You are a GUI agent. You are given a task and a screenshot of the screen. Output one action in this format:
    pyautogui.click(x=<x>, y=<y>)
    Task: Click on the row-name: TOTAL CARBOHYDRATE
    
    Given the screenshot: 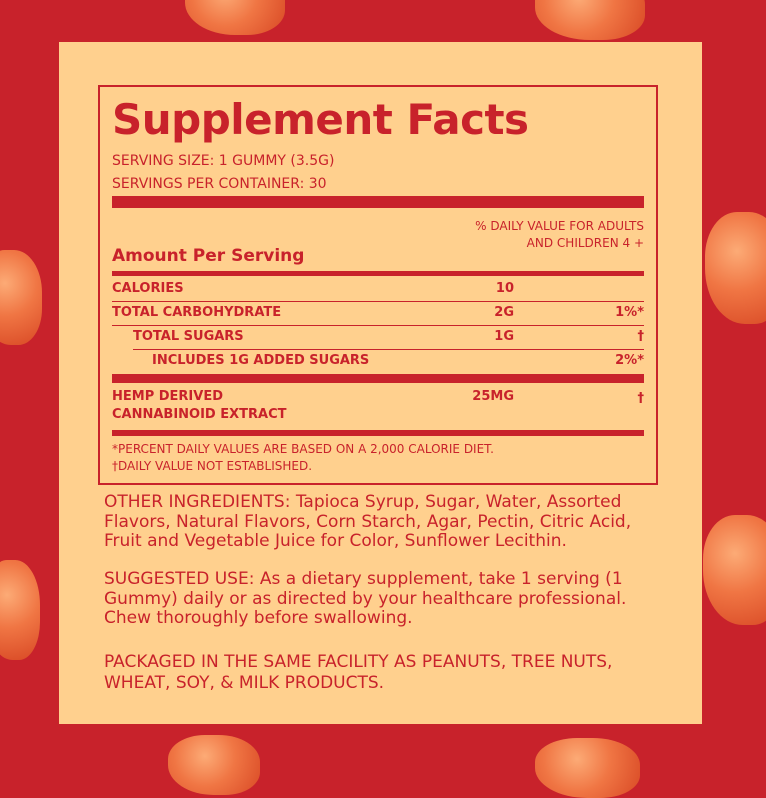 What is the action you would take?
    pyautogui.click(x=197, y=312)
    